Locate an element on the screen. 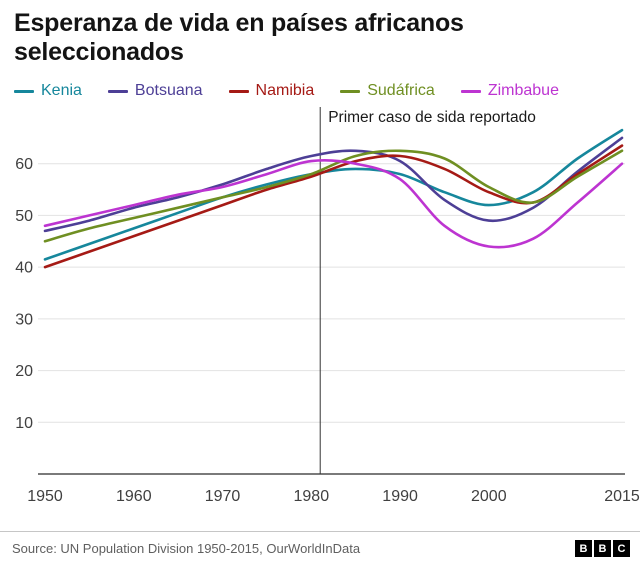 The height and width of the screenshot is (567, 640). x-tick-label: 1970 is located at coordinates (223, 496).